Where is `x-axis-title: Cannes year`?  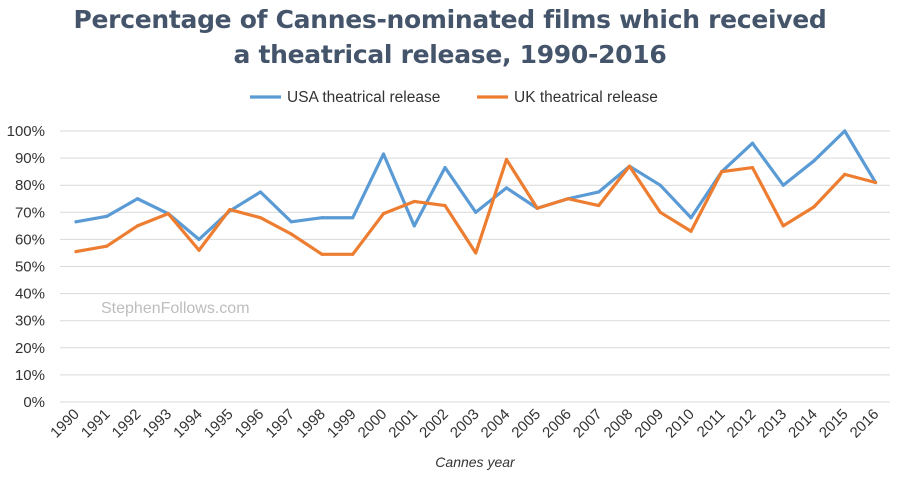
x-axis-title: Cannes year is located at coordinates (475, 462).